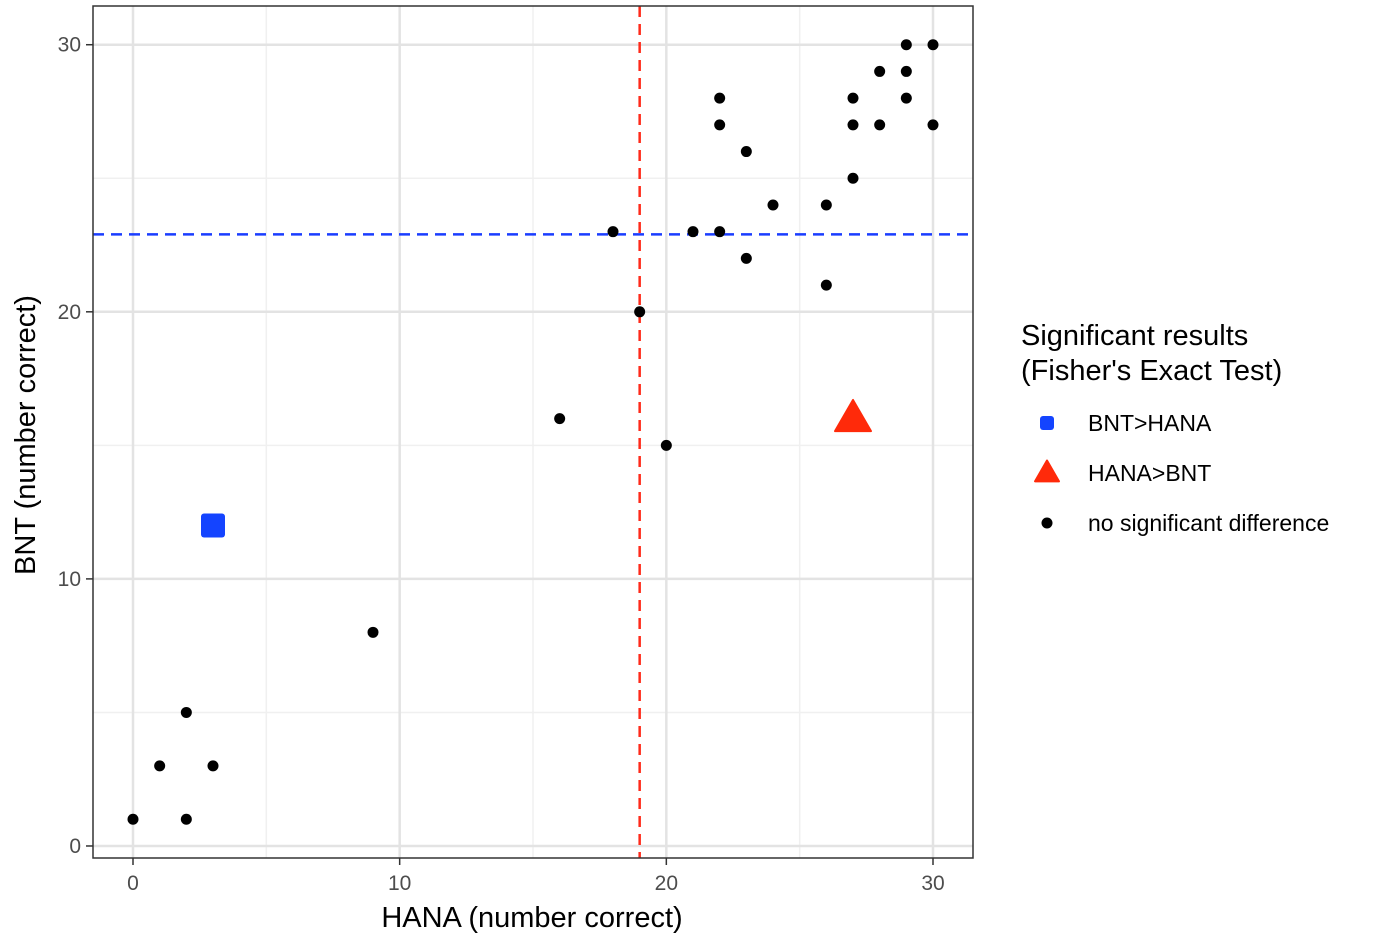  What do you see at coordinates (1208, 523) in the screenshot?
I see `legend-label: no significant difference` at bounding box center [1208, 523].